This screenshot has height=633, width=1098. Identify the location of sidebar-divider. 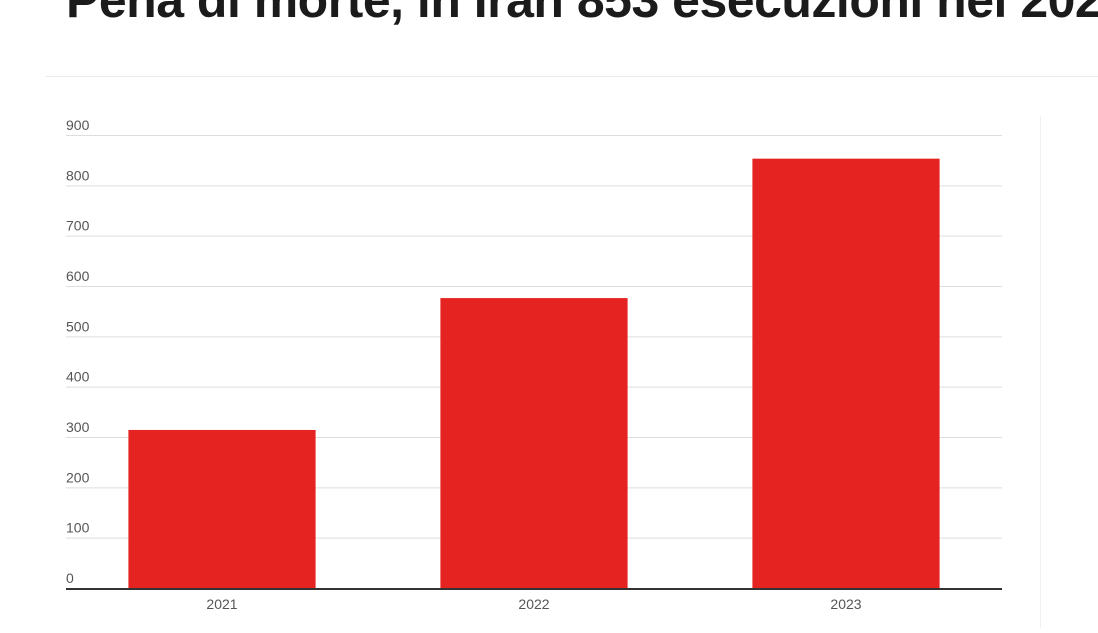
(1040, 372).